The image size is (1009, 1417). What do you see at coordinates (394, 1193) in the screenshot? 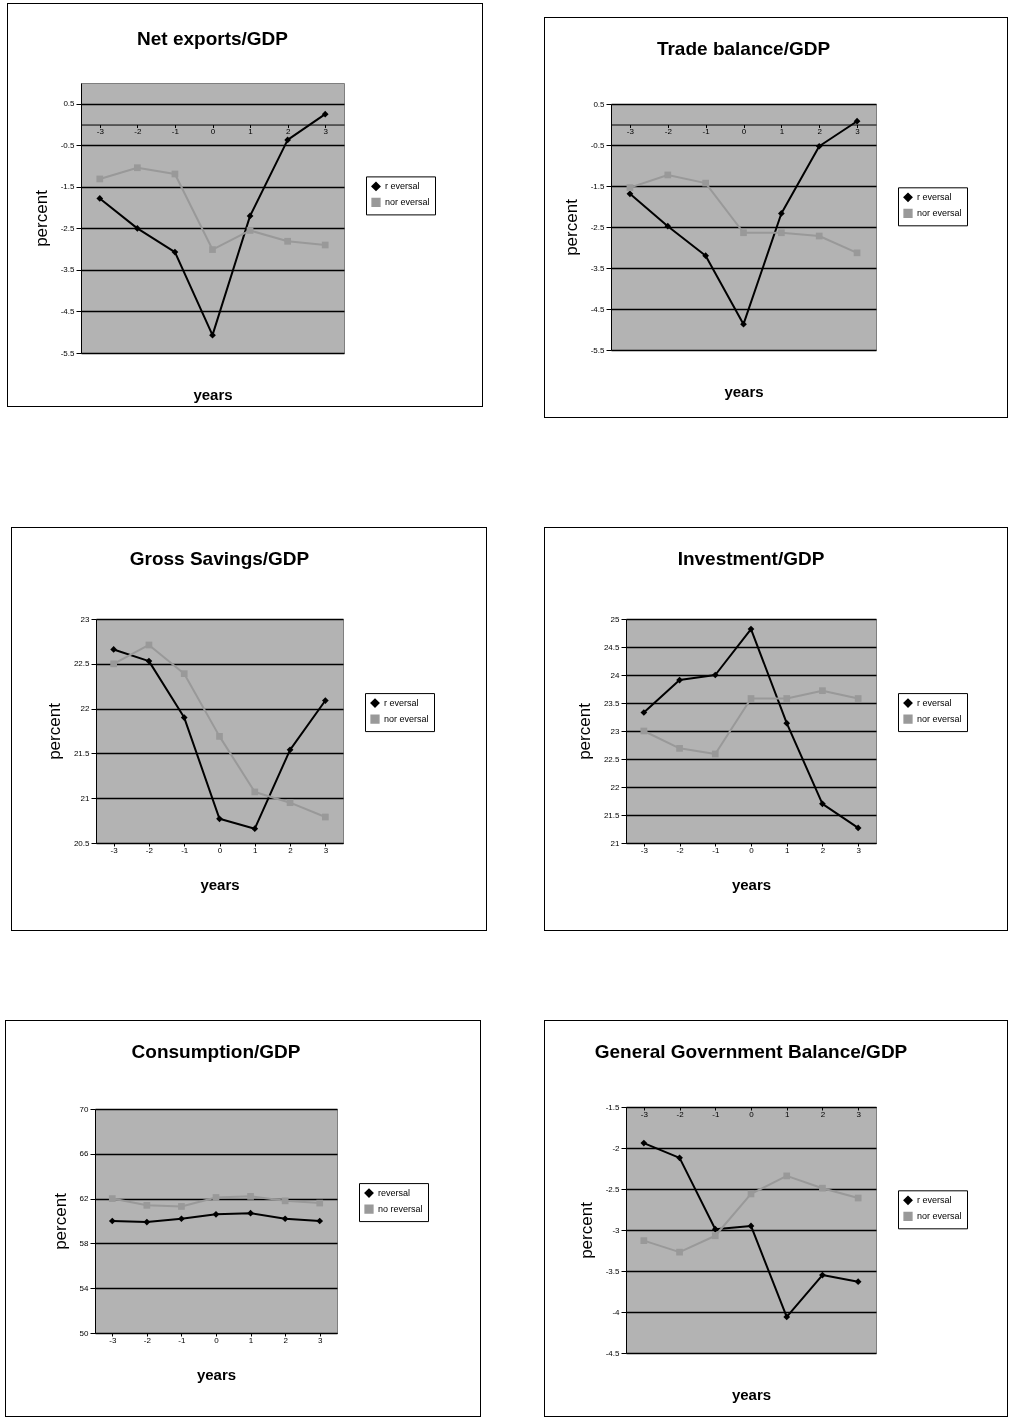
I see `legend-label: reversal` at bounding box center [394, 1193].